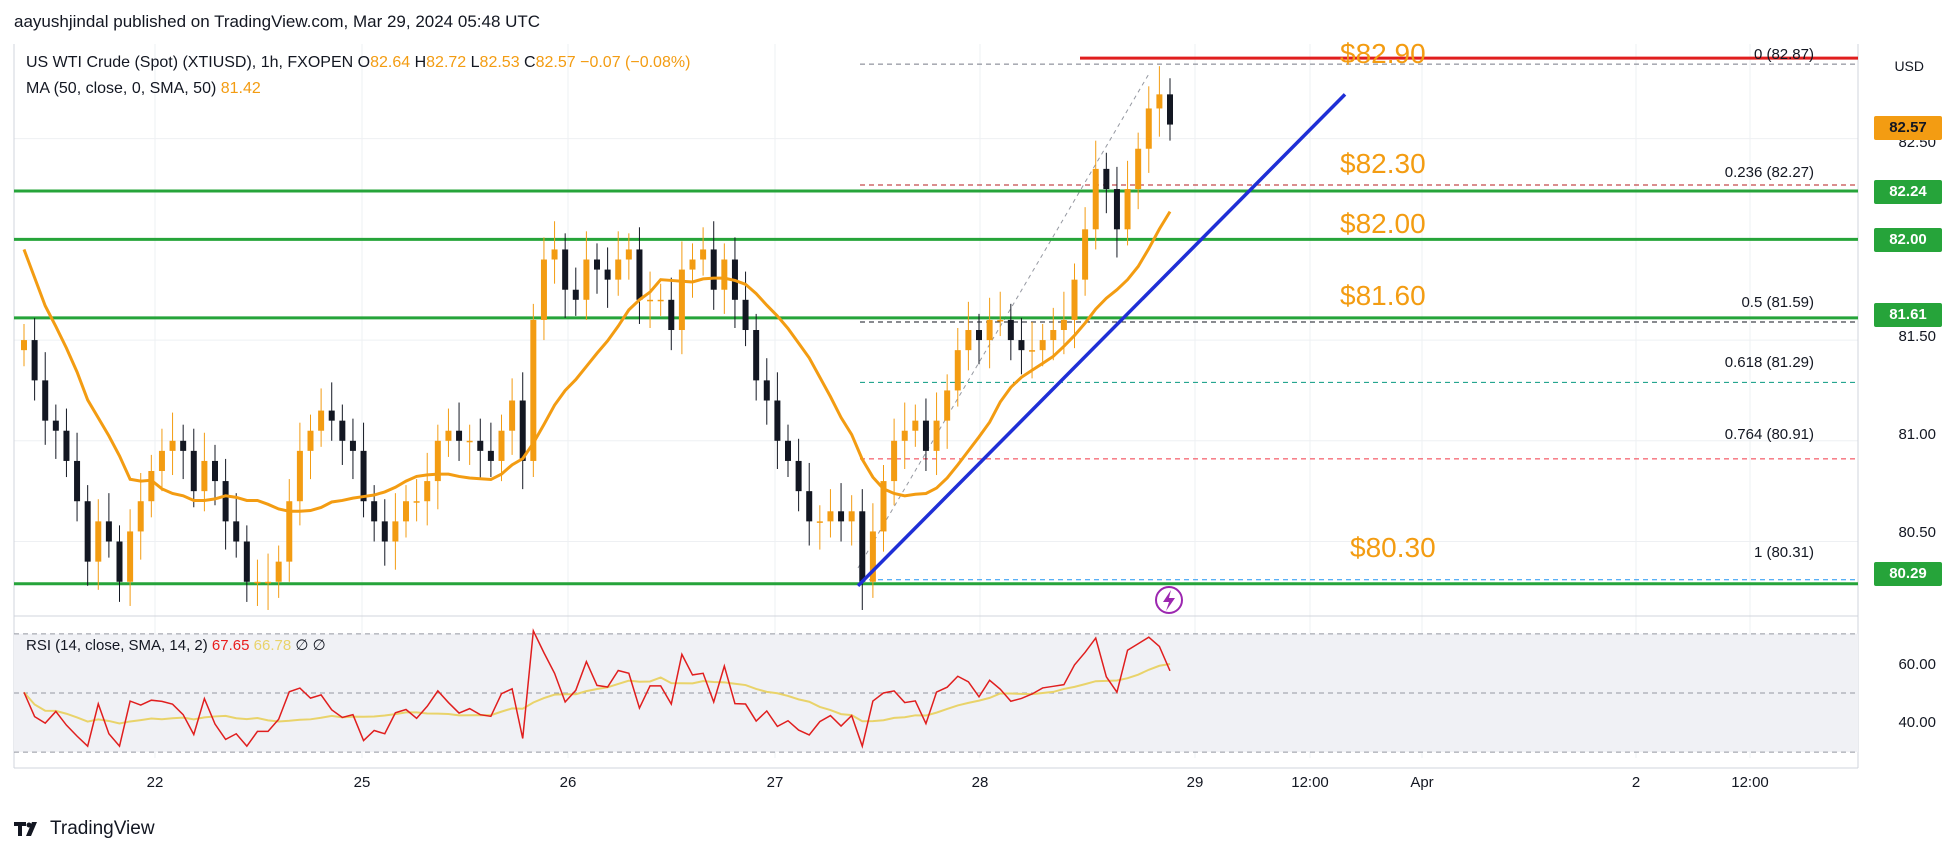 Image resolution: width=1950 pixels, height=856 pixels. Describe the element at coordinates (1636, 782) in the screenshot. I see `time-tick: 2` at that location.